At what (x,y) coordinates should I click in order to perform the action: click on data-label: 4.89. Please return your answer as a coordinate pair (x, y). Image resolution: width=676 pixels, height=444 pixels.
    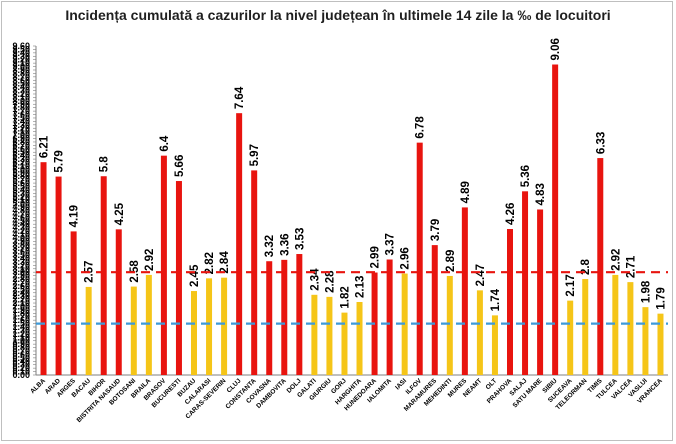
    Looking at the image, I should click on (466, 192).